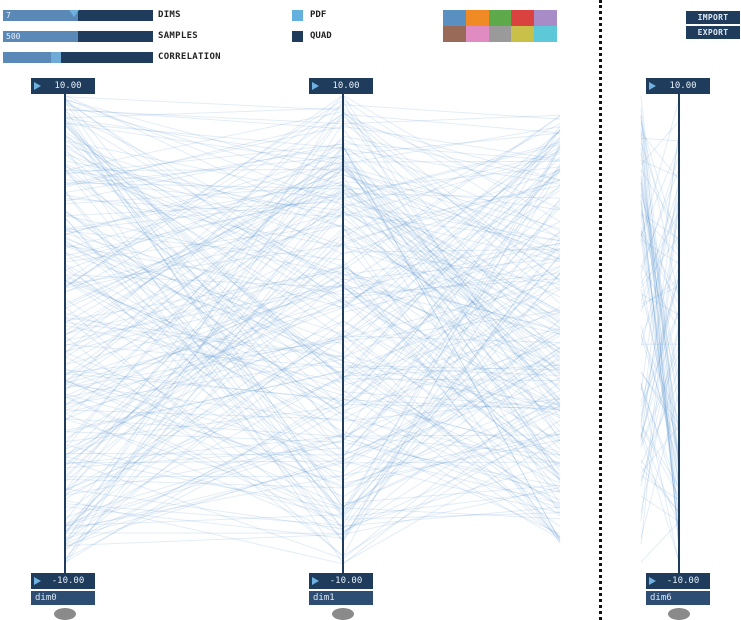  What do you see at coordinates (343, 614) in the screenshot?
I see `axis-dim1-drag-handle` at bounding box center [343, 614].